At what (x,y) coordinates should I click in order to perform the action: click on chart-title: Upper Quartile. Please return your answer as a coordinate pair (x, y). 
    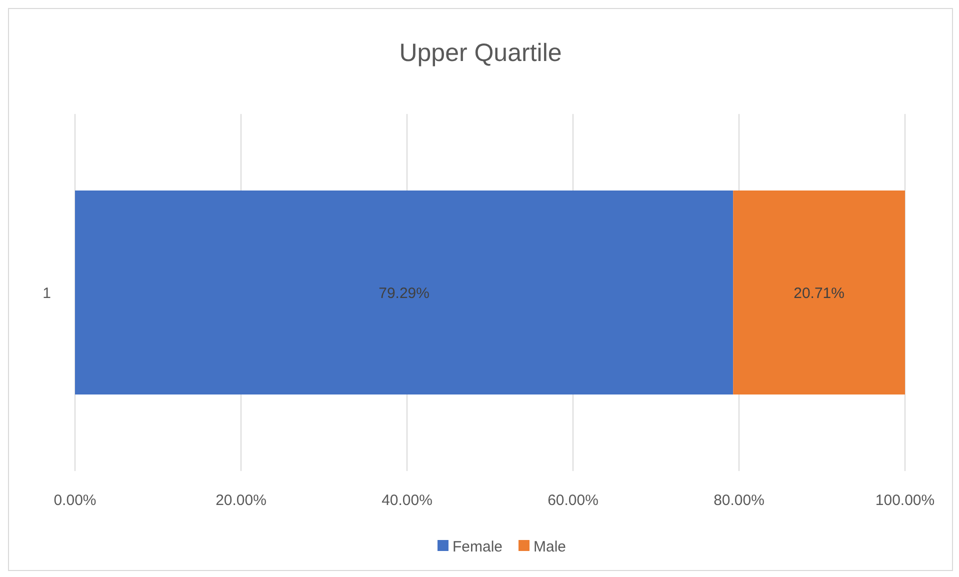
    Looking at the image, I should click on (480, 53).